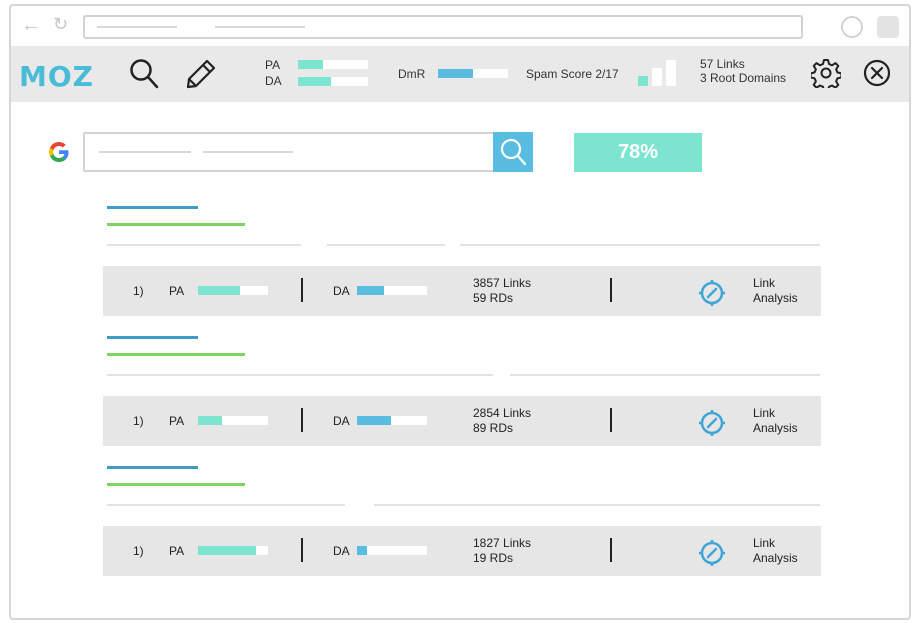 This screenshot has height=623, width=919. I want to click on serp-search-button, so click(513, 152).